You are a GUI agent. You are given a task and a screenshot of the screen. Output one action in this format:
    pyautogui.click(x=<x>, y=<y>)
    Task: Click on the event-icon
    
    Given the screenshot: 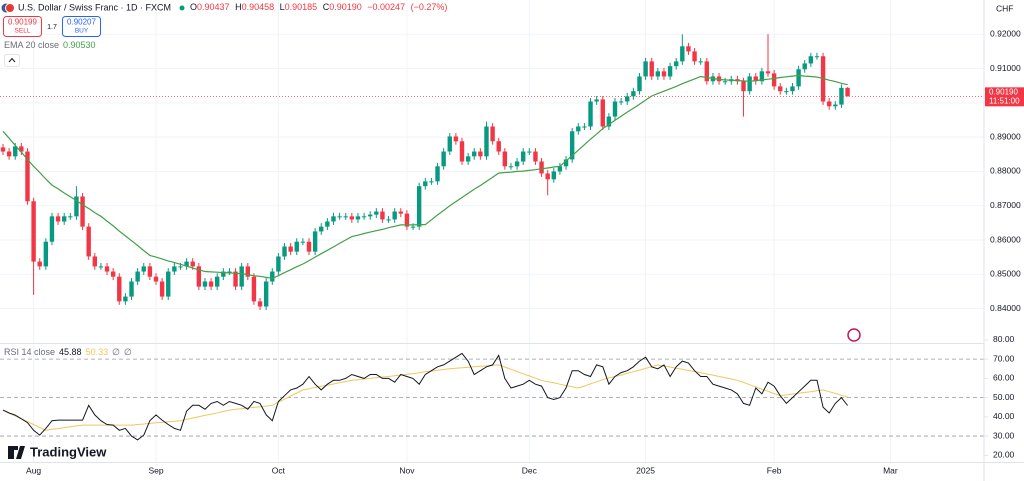 What is the action you would take?
    pyautogui.click(x=854, y=335)
    